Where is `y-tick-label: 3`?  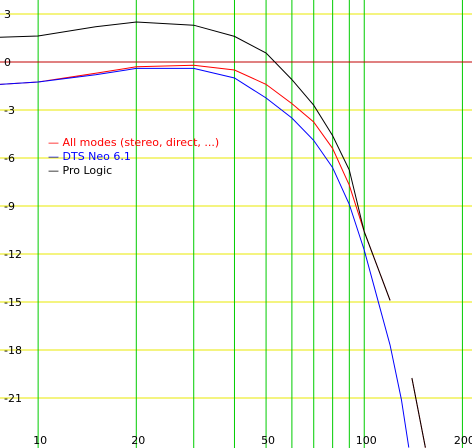
y-tick-label: 3 is located at coordinates (7, 14).